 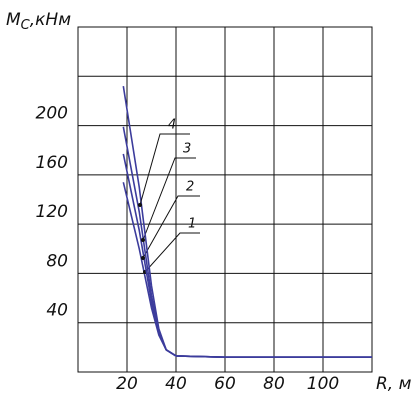 I want to click on y-tick-label: 200, so click(x=52, y=114).